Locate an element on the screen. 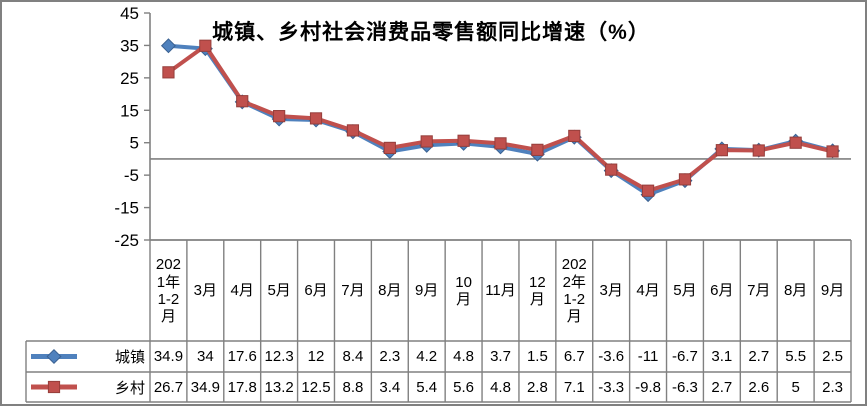  table-category-label: 10月 is located at coordinates (463, 290).